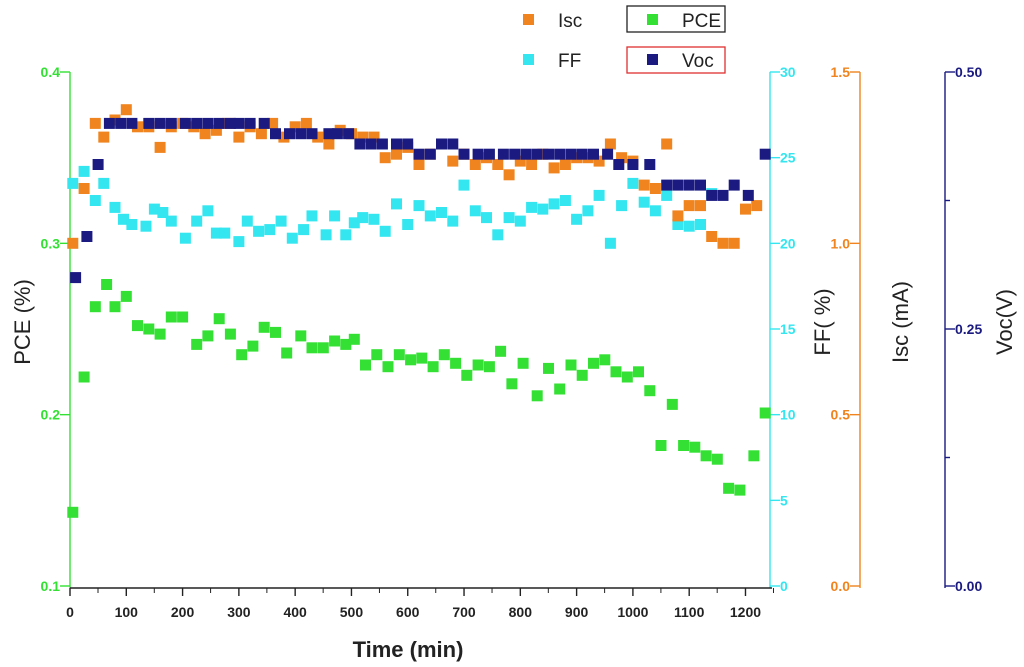 The width and height of the screenshot is (1024, 667). What do you see at coordinates (968, 329) in the screenshot?
I see `tick-label-voc: 0.25` at bounding box center [968, 329].